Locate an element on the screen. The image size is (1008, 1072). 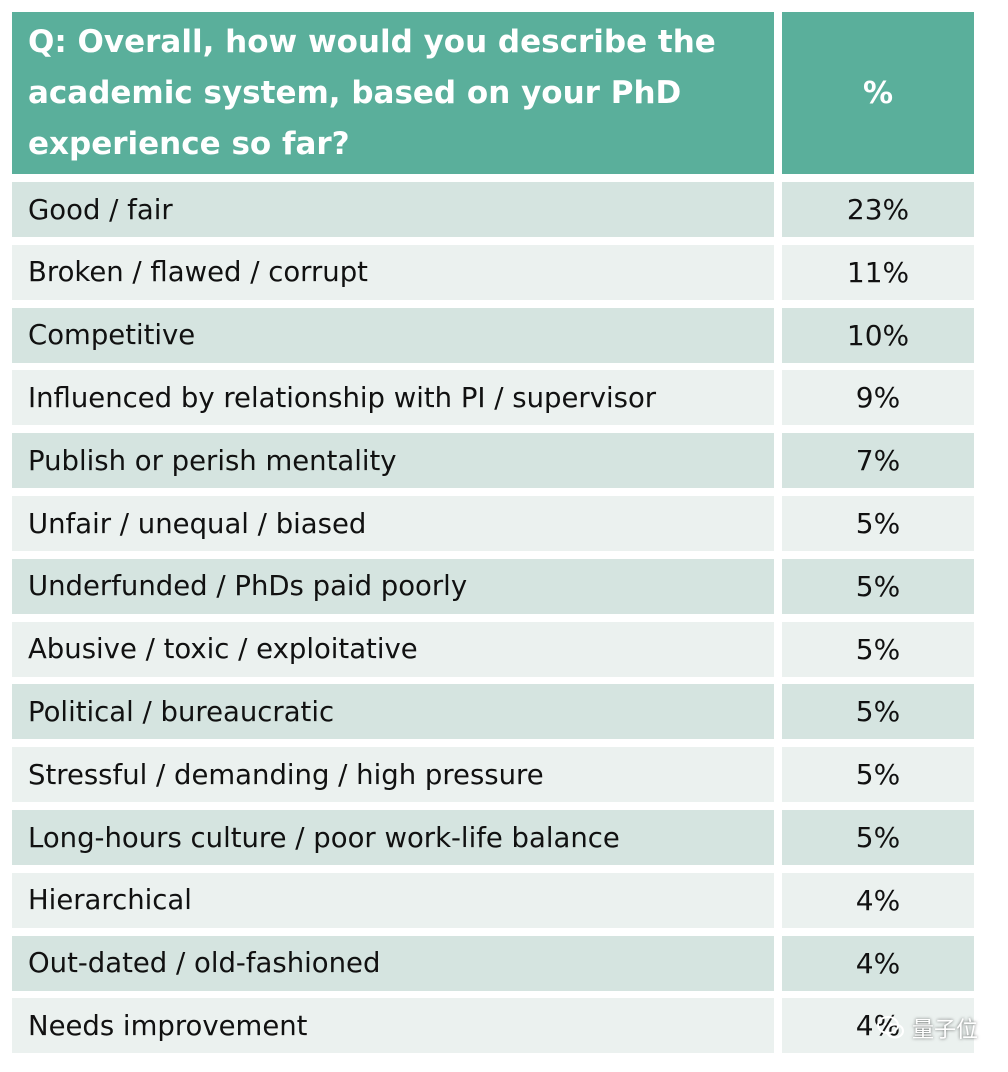
row-label: Political / bureaucratic is located at coordinates (393, 712).